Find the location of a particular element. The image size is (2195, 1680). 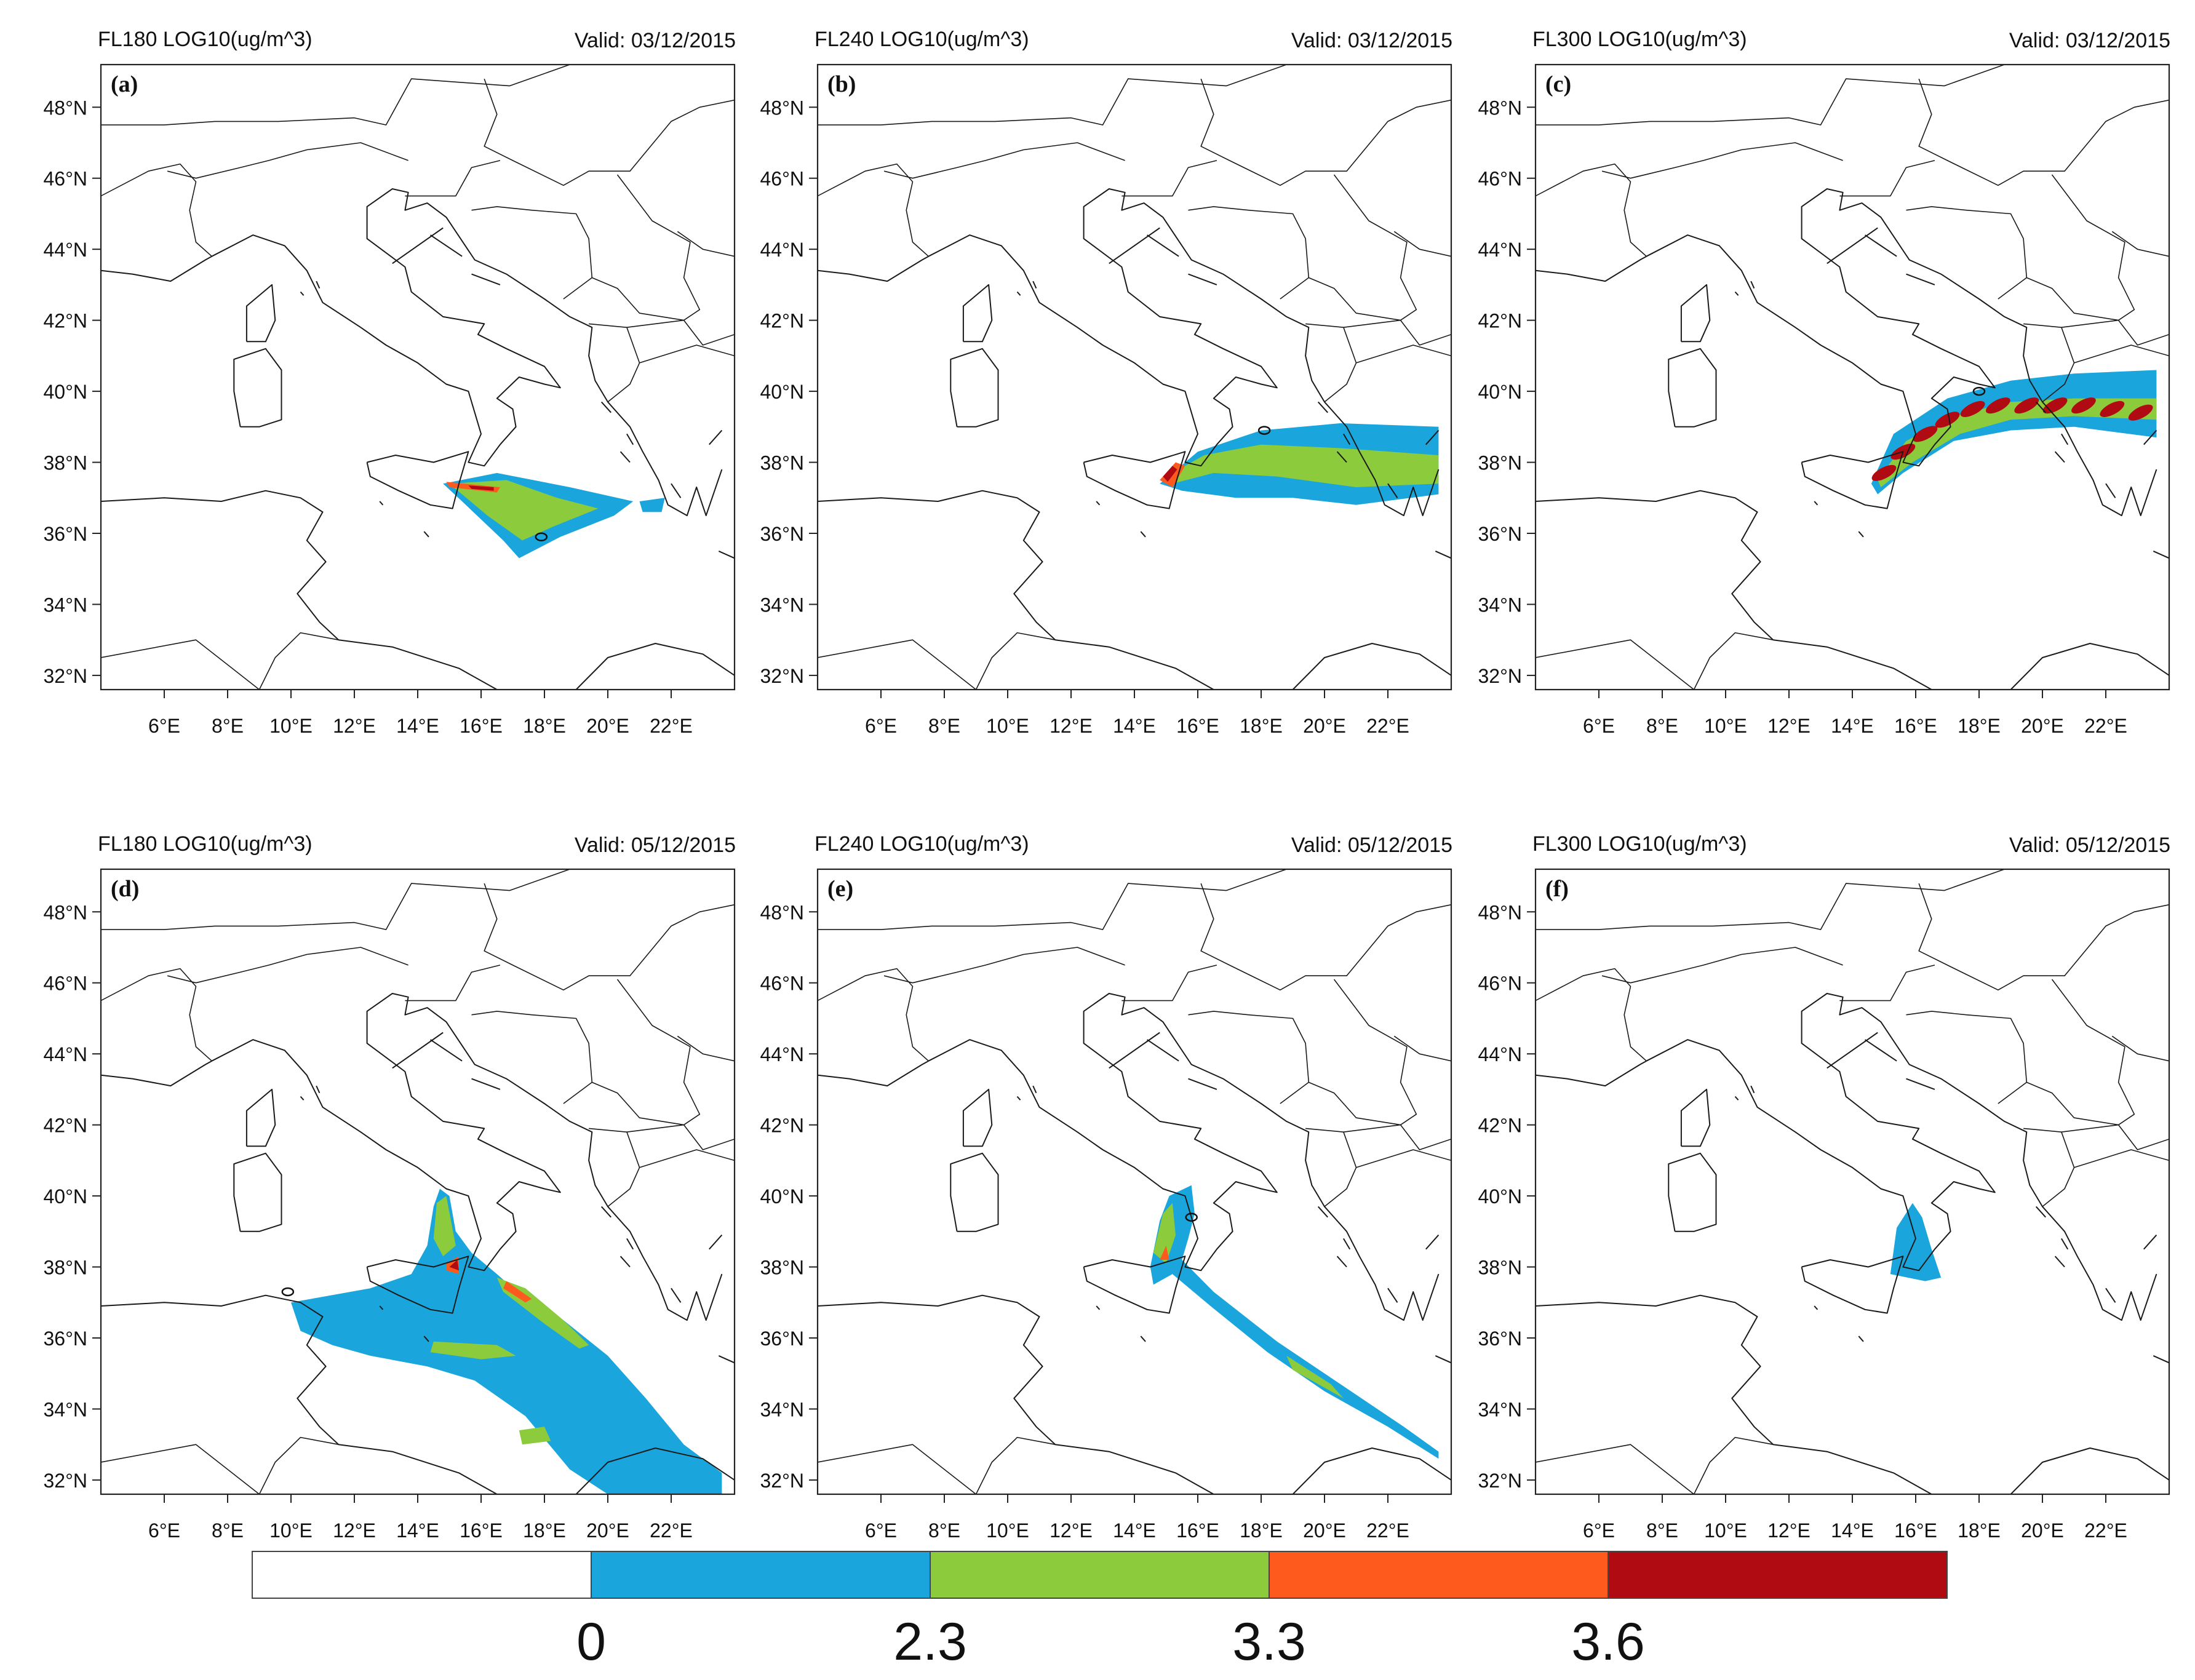

panel-label: (a) is located at coordinates (124, 84).